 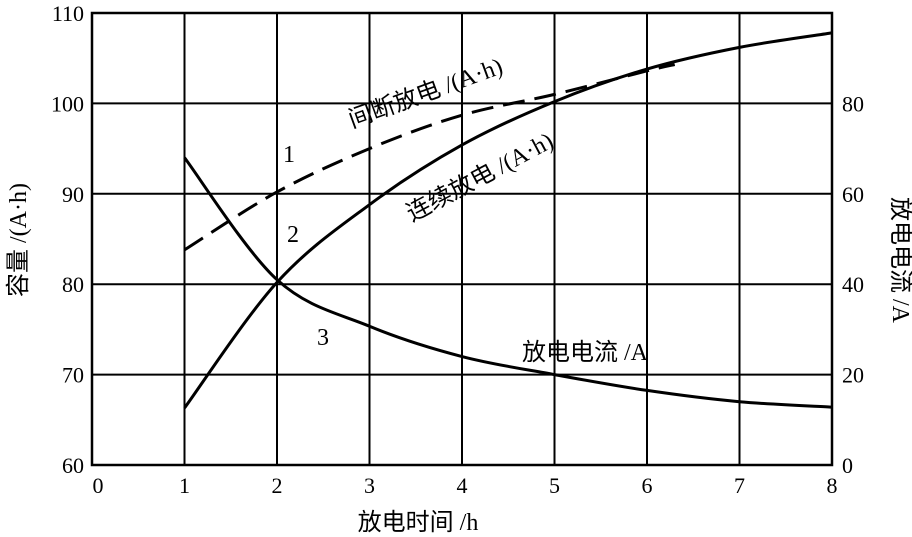 I want to click on y-tick-label-right: 80, so click(x=853, y=103).